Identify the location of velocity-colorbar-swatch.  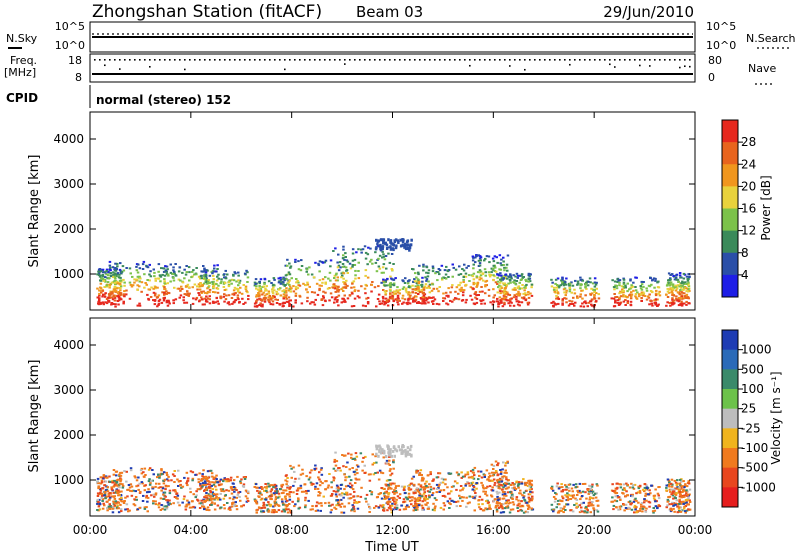
(730, 418).